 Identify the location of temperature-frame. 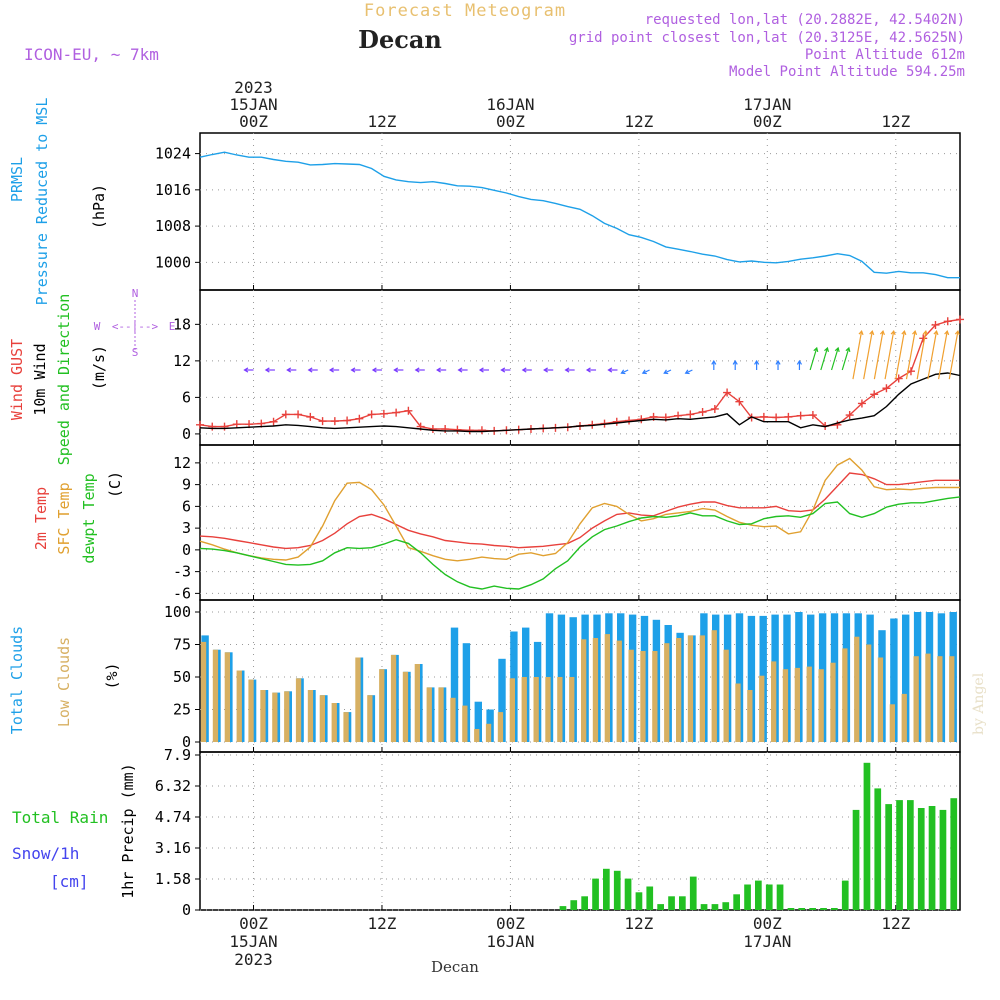
(580, 522).